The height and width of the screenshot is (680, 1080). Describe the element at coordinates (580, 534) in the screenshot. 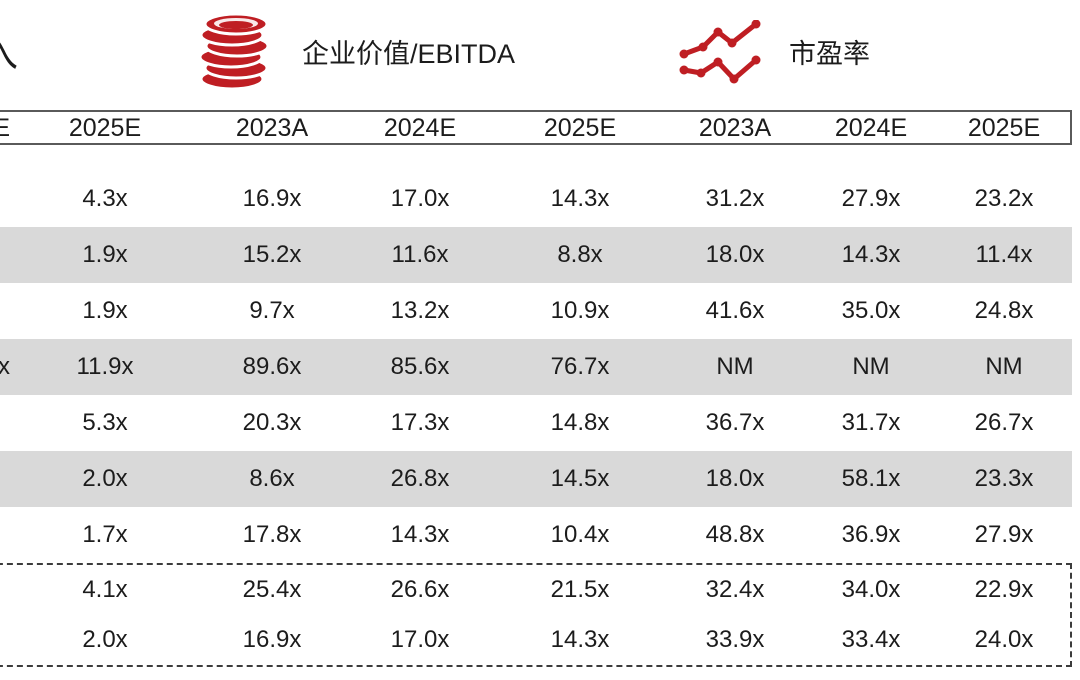

I see `table-cell: 10.4x` at that location.